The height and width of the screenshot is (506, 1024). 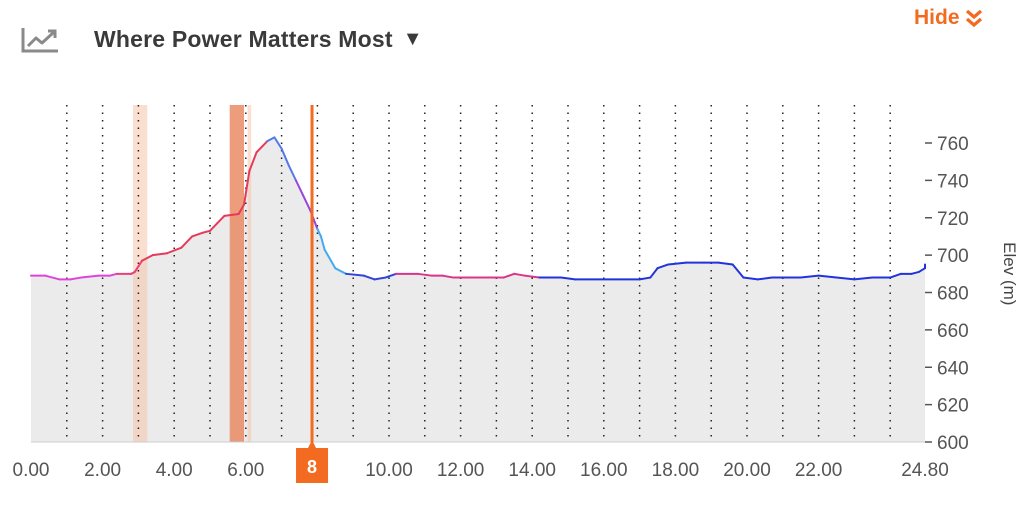 What do you see at coordinates (819, 470) in the screenshot?
I see `x-tick-label: 22.00` at bounding box center [819, 470].